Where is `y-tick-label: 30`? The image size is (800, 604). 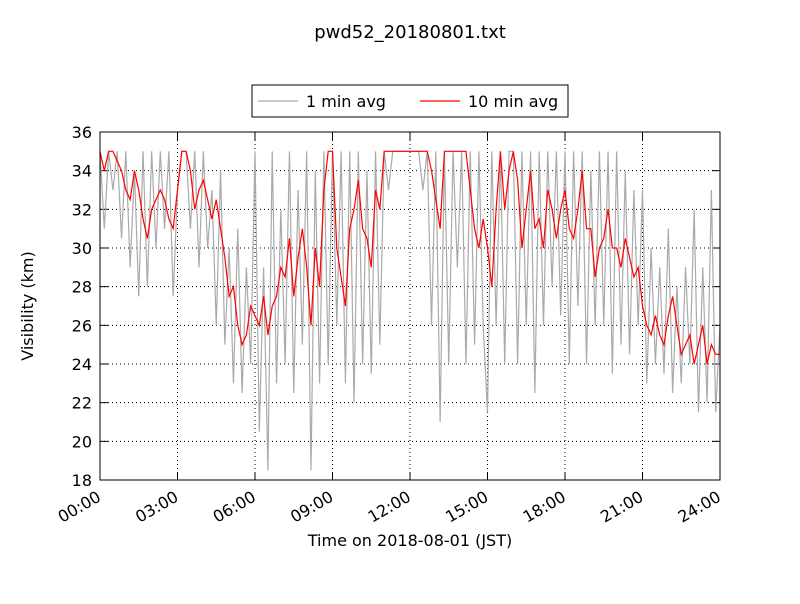 y-tick-label: 30 is located at coordinates (82, 248).